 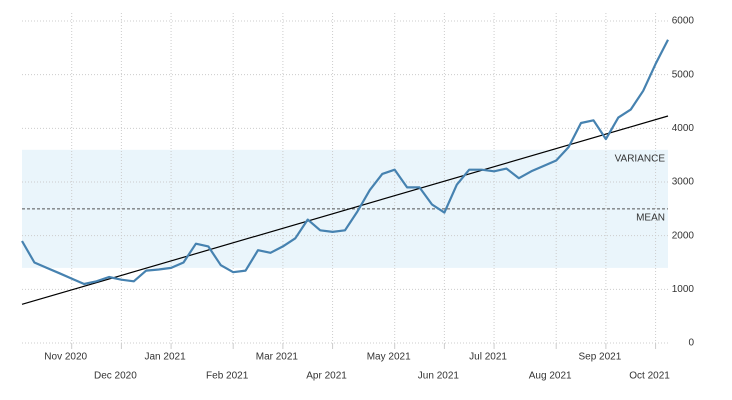 What do you see at coordinates (115, 376) in the screenshot?
I see `x-tick-label: Dec 2020` at bounding box center [115, 376].